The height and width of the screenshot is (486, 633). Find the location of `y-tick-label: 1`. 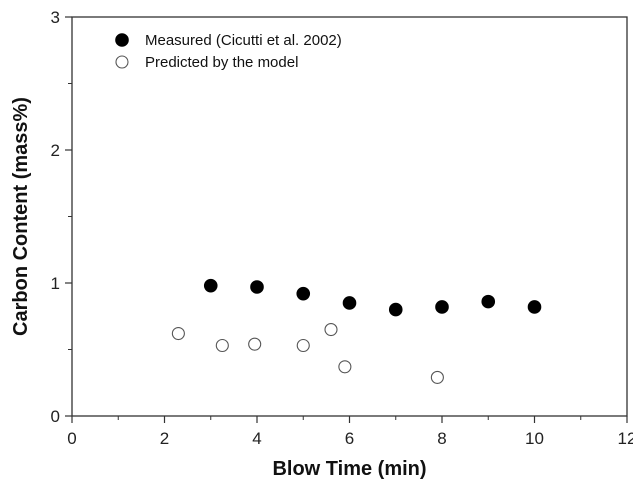

y-tick-label: 1 is located at coordinates (55, 283).